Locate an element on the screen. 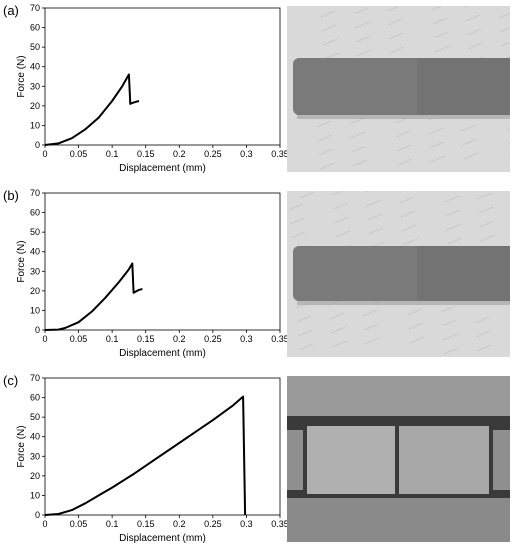 The height and width of the screenshot is (550, 515). panel-label: (a) is located at coordinates (11, 10).